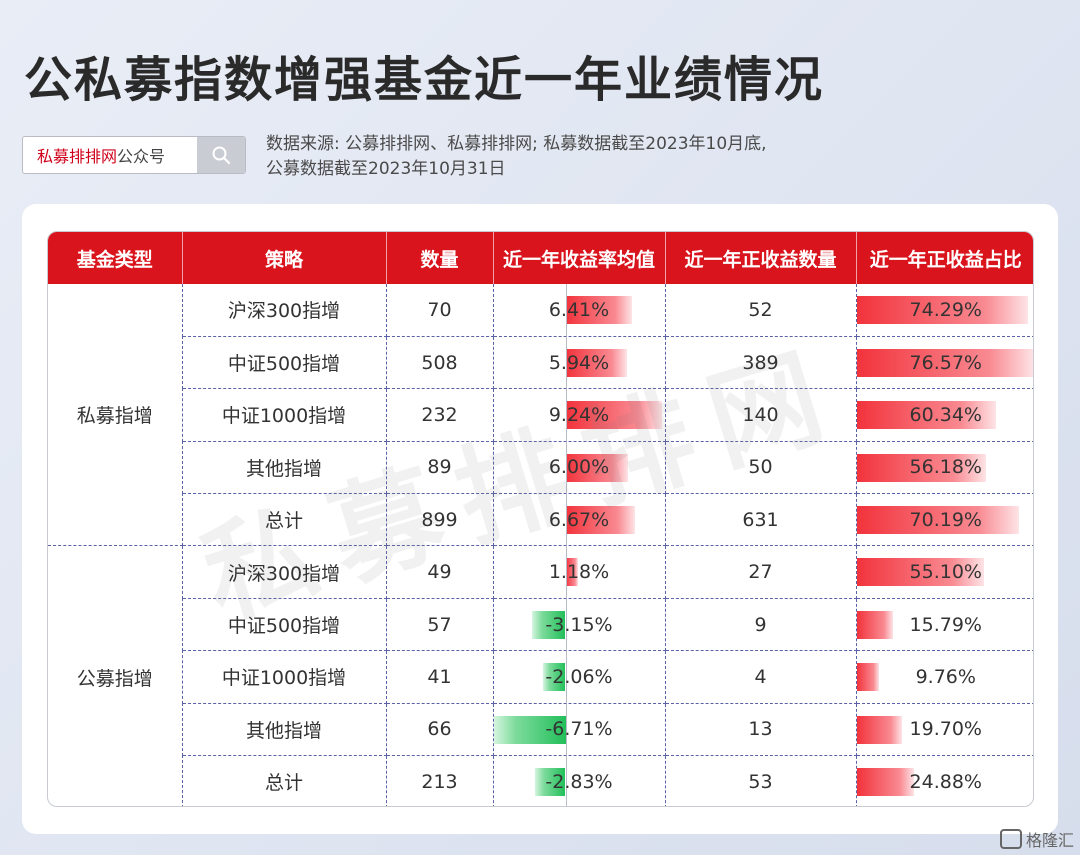 The height and width of the screenshot is (855, 1080). What do you see at coordinates (945, 467) in the screenshot?
I see `positive-ratio-cell-value: 56.18%` at bounding box center [945, 467].